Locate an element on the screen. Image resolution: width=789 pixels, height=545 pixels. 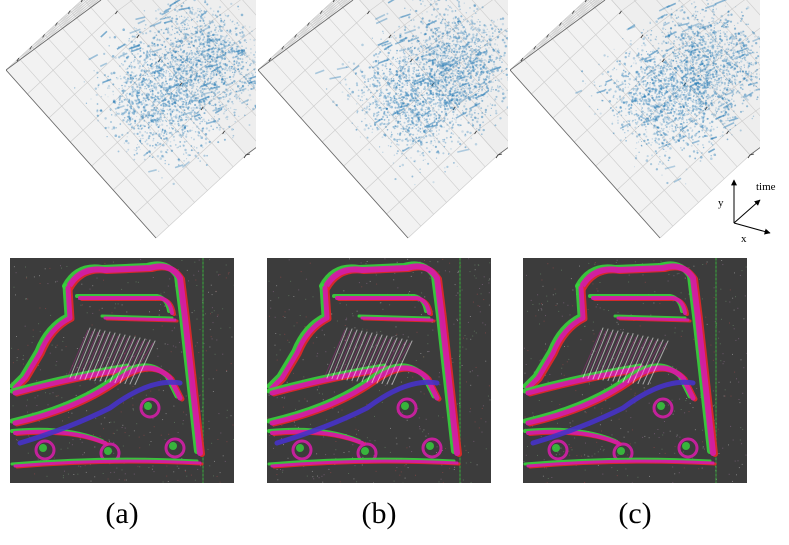
point-cloud-plot-a is located at coordinates (131, 122).